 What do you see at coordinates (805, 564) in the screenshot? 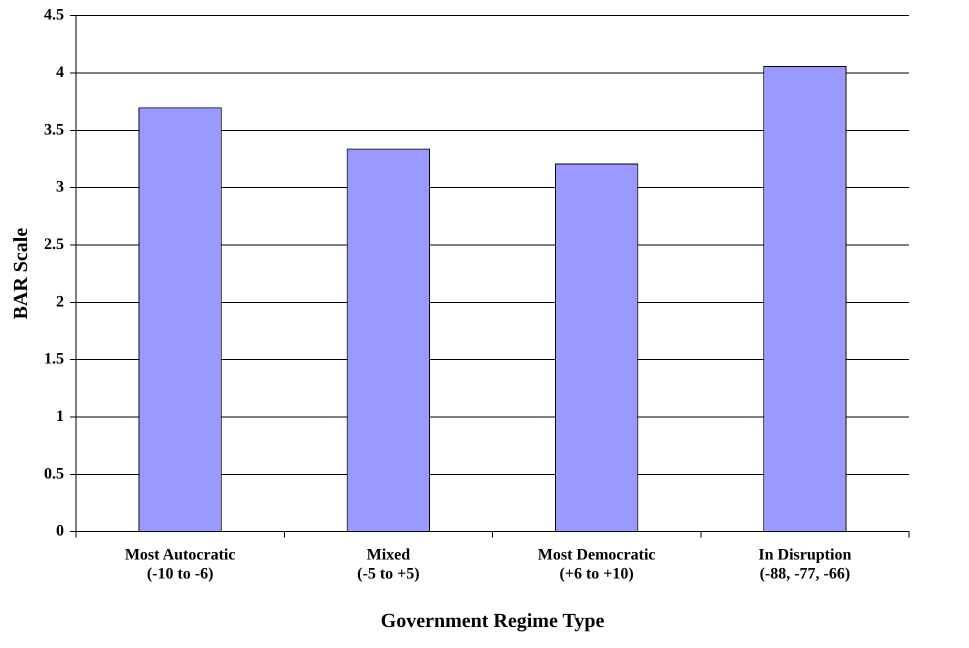
I see `x-tick-label: In Disruption (-88, -77, -66)` at bounding box center [805, 564].